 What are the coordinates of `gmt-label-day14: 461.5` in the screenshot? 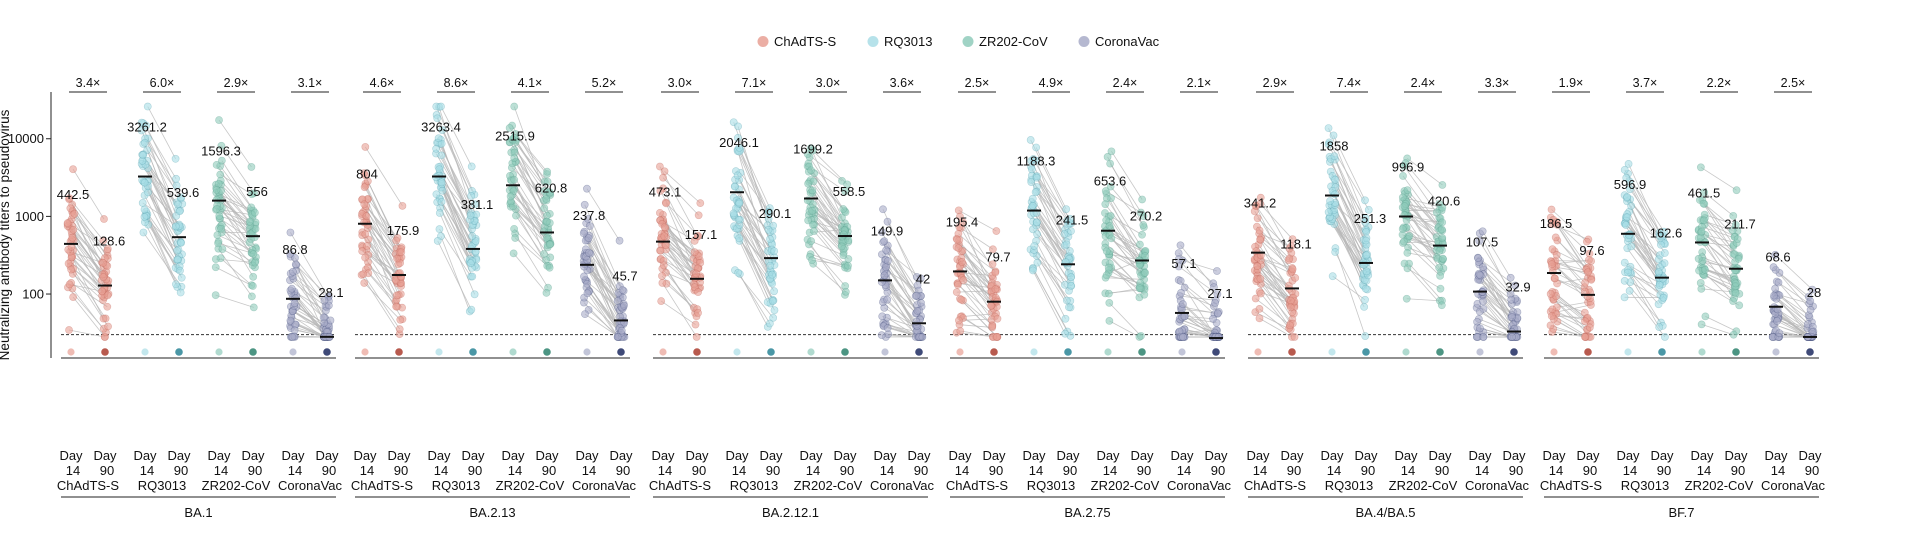 It's located at (1704, 192).